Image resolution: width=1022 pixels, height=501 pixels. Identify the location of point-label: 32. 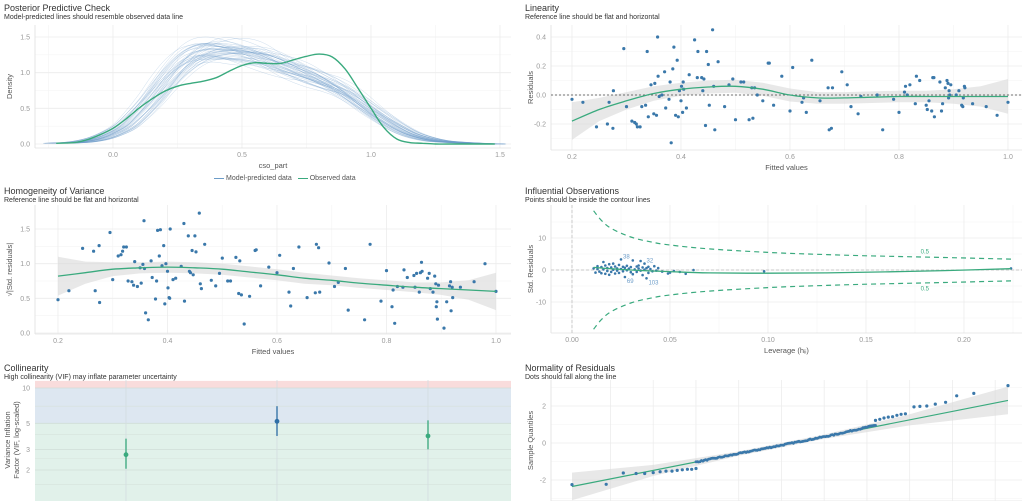
(650, 262).